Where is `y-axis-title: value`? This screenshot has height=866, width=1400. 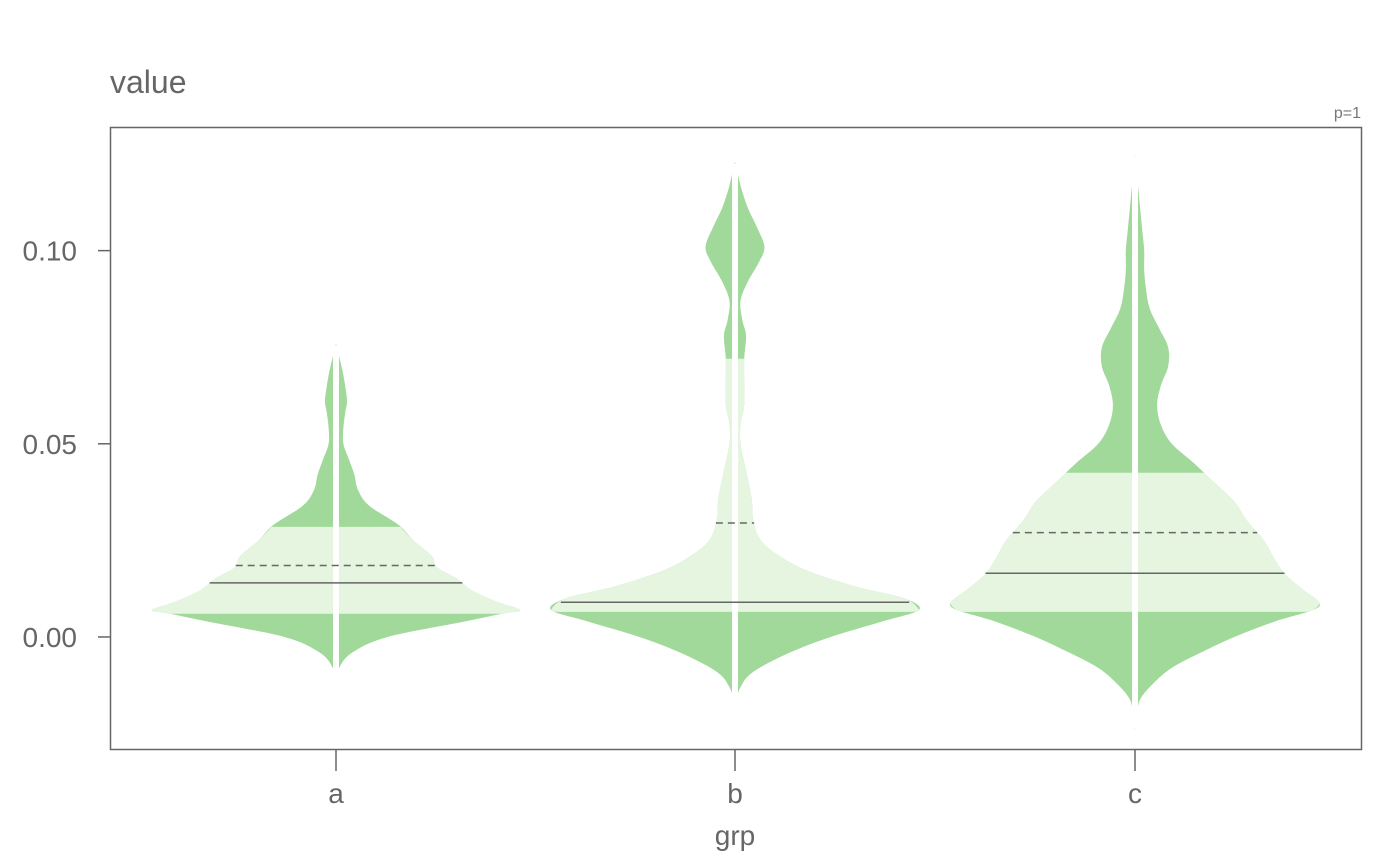
y-axis-title: value is located at coordinates (148, 82).